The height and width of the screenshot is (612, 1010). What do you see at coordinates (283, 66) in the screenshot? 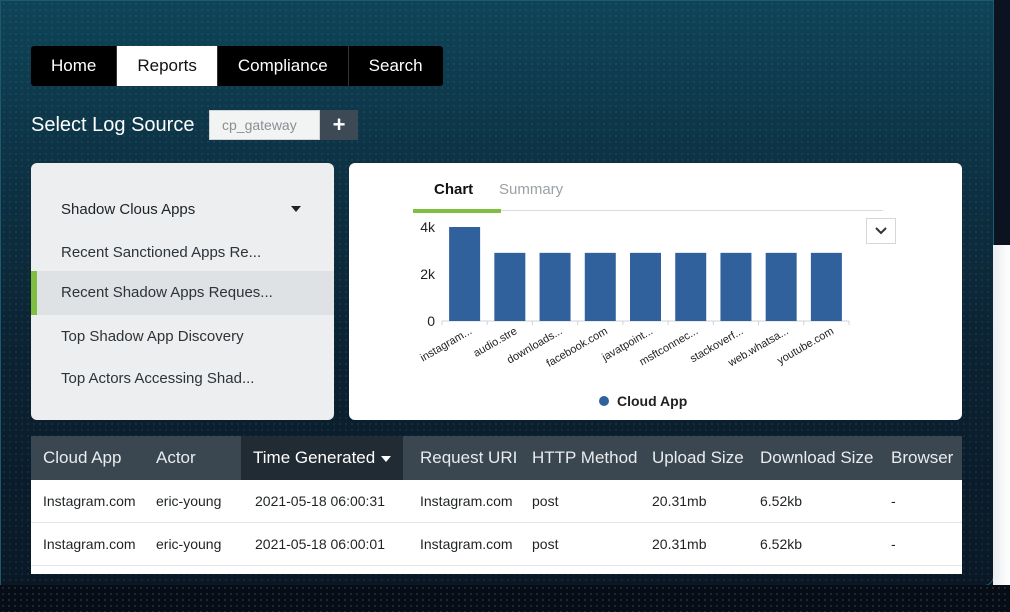
I see `nav-compliance: Compliance` at bounding box center [283, 66].